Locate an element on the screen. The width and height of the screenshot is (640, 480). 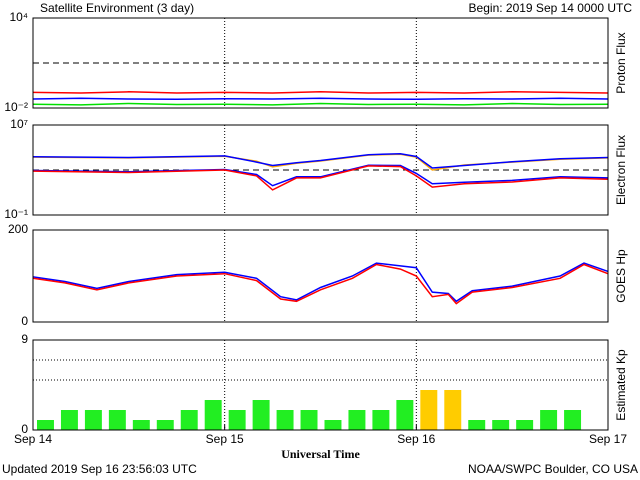
x-tick-label: Sep 14 is located at coordinates (33, 439).